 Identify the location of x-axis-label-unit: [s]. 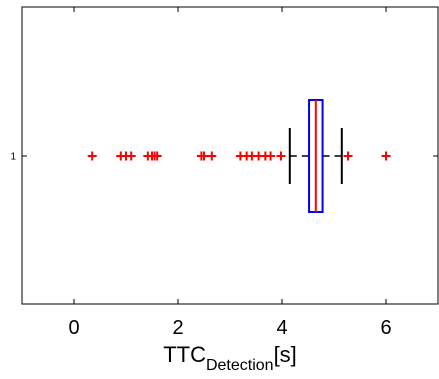
(285, 354).